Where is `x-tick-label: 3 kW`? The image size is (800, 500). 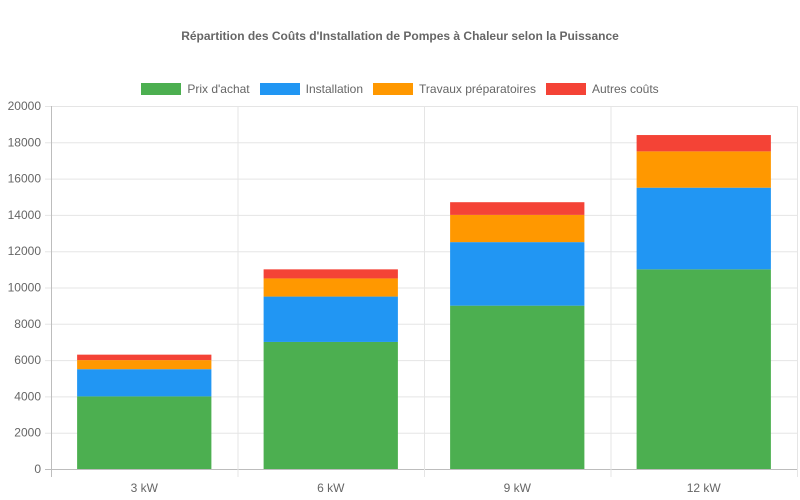 x-tick-label: 3 kW is located at coordinates (145, 488).